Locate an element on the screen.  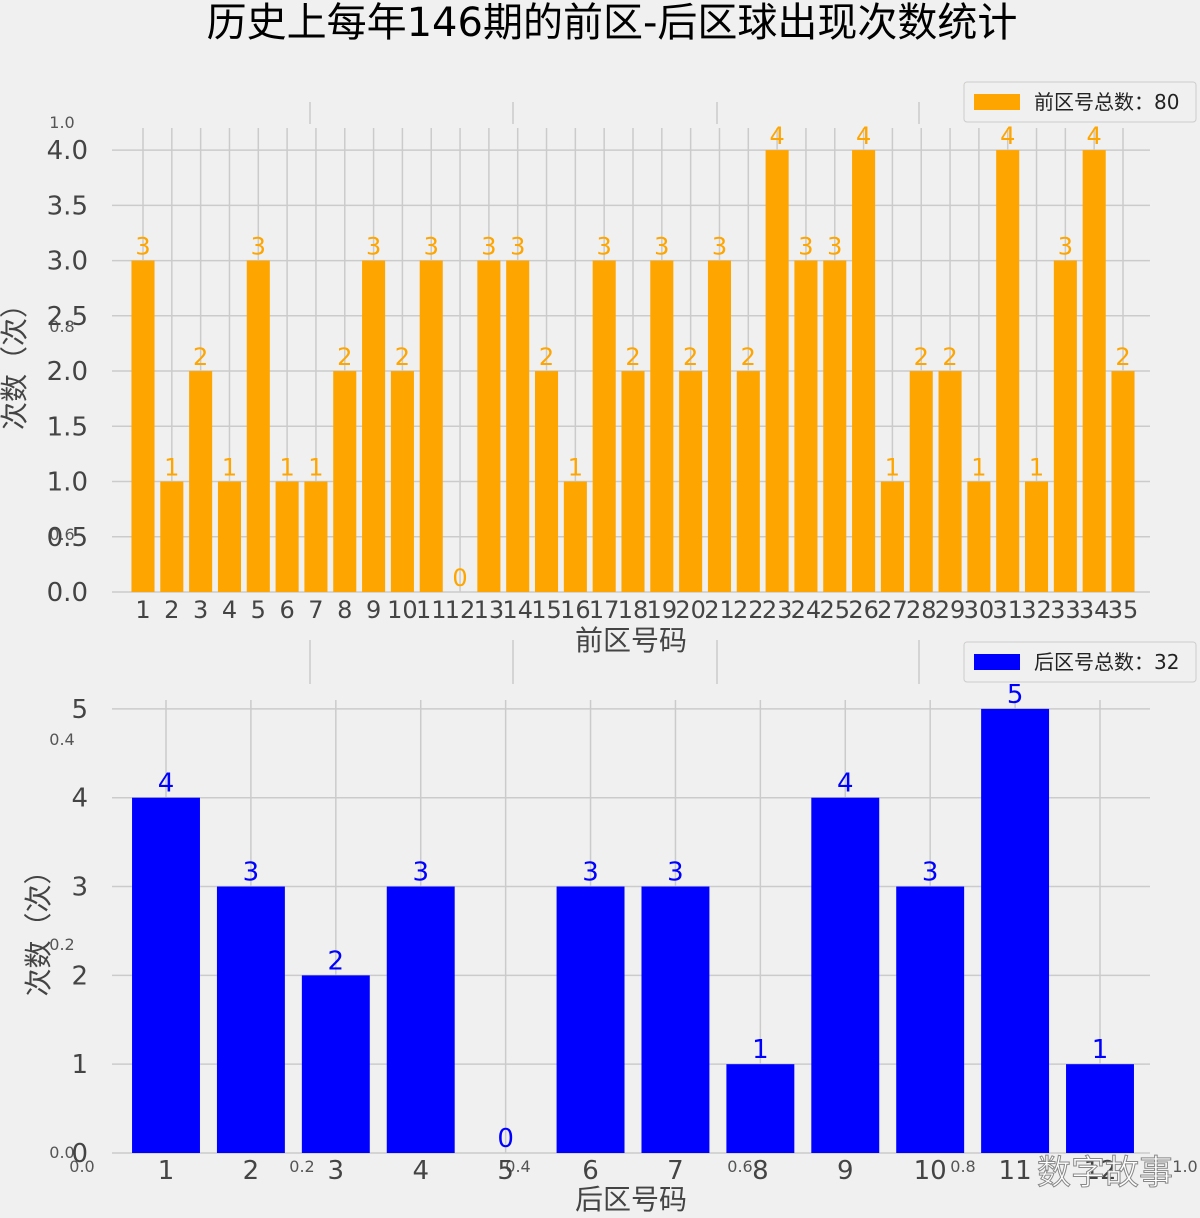
watermark-text: 数字故事 is located at coordinates (1105, 1173).